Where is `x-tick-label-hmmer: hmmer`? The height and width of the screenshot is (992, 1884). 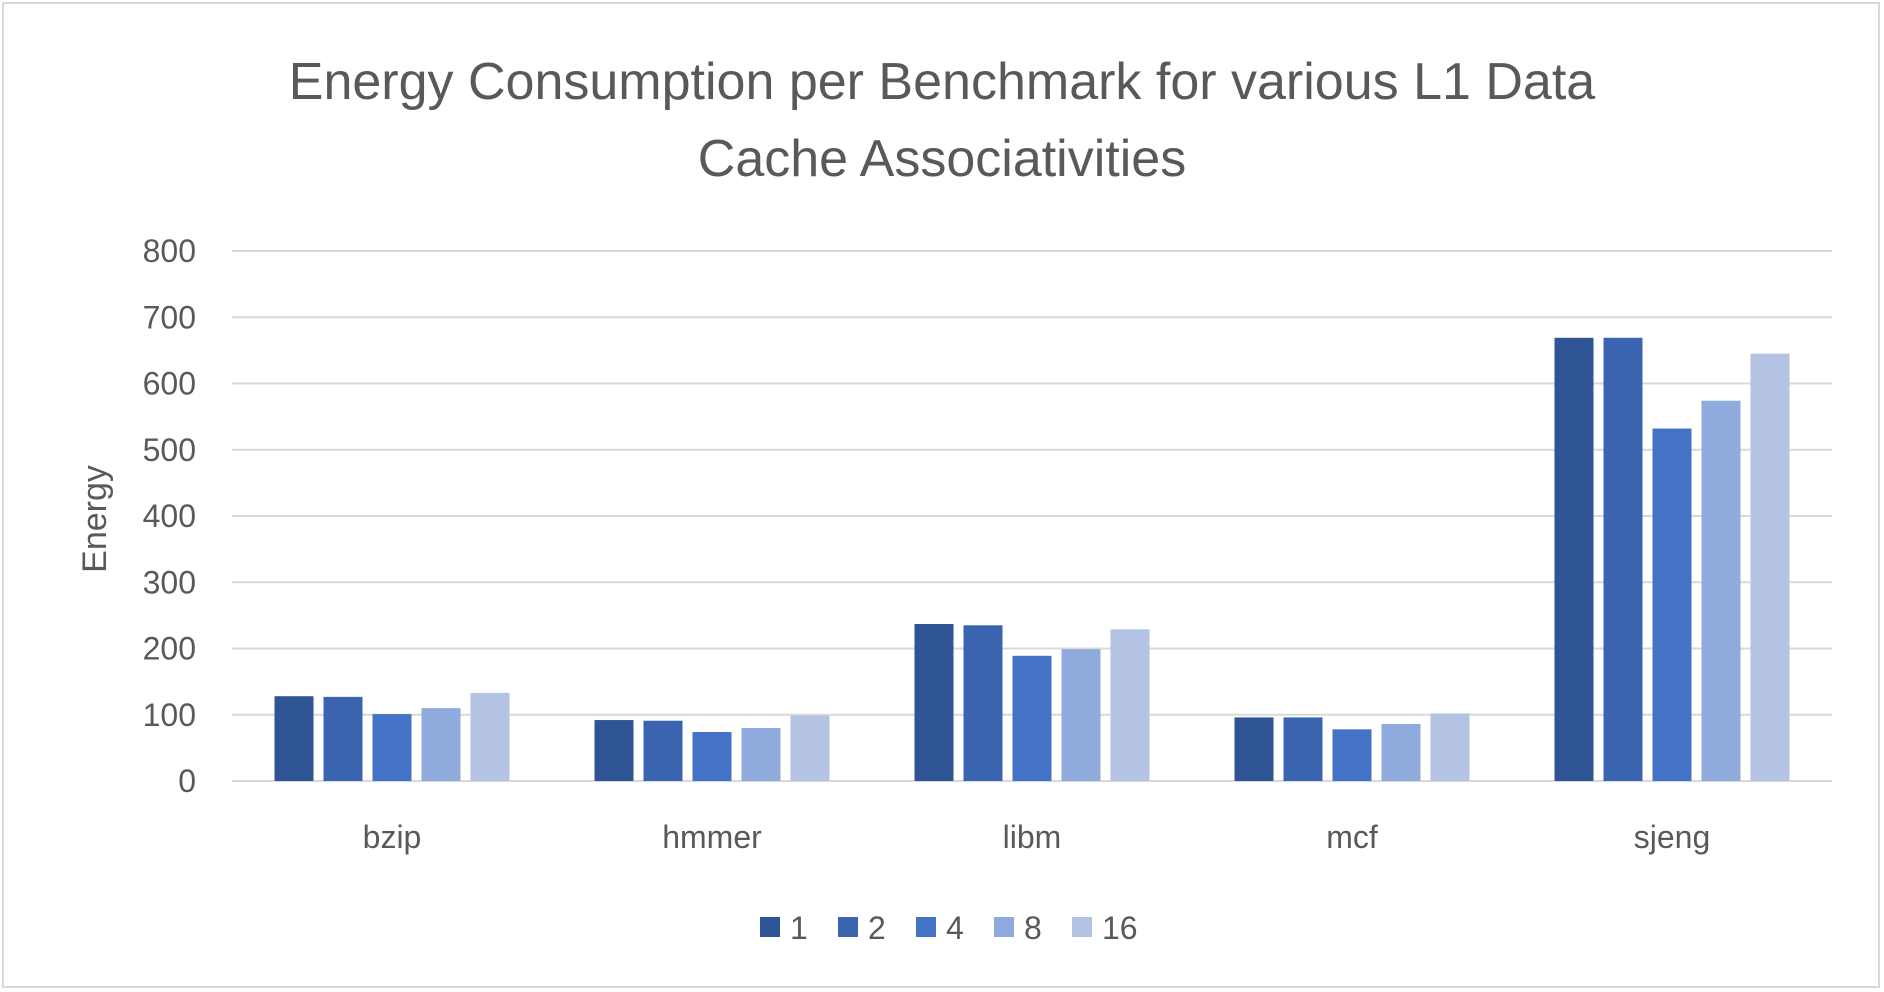 x-tick-label-hmmer: hmmer is located at coordinates (712, 837).